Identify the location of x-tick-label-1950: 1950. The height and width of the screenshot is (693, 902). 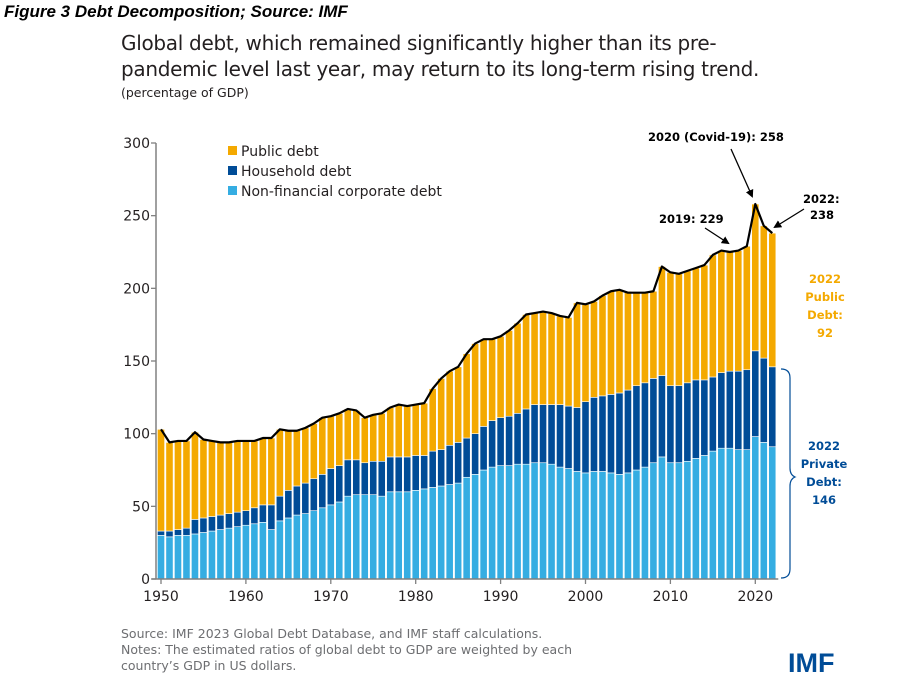
(161, 597).